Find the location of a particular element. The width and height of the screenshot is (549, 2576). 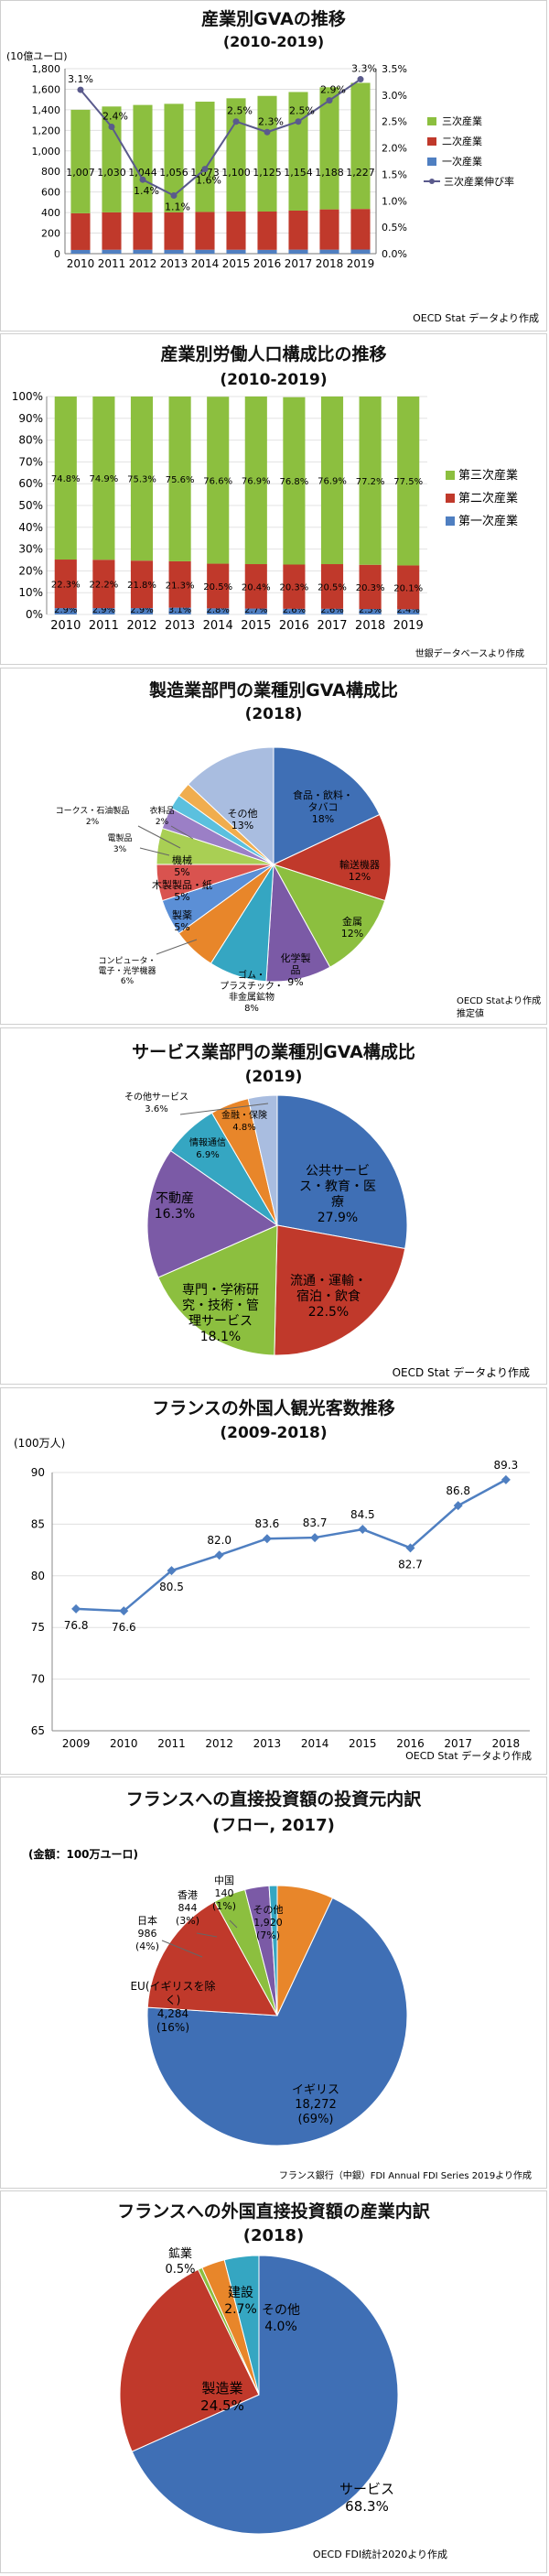

slice-label: 公共サービ is located at coordinates (338, 1171).